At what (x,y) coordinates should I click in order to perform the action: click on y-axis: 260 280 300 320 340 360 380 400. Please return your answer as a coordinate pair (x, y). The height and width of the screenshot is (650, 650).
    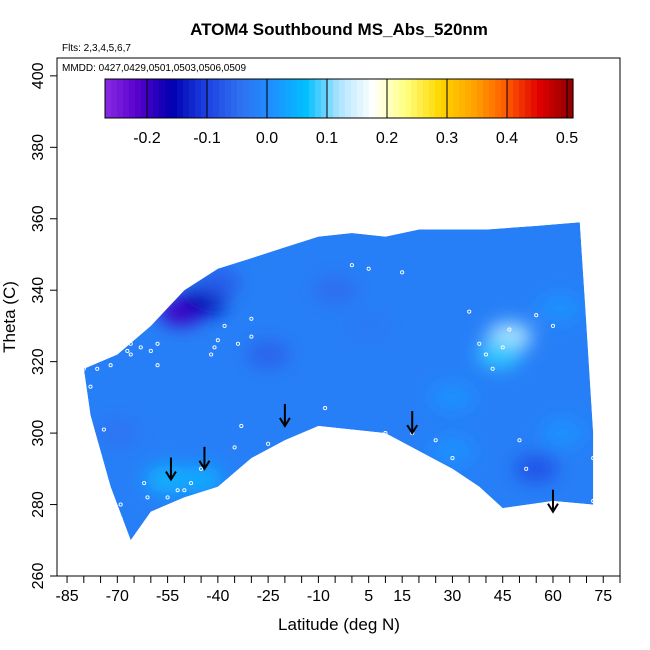
    Looking at the image, I should click on (43, 325).